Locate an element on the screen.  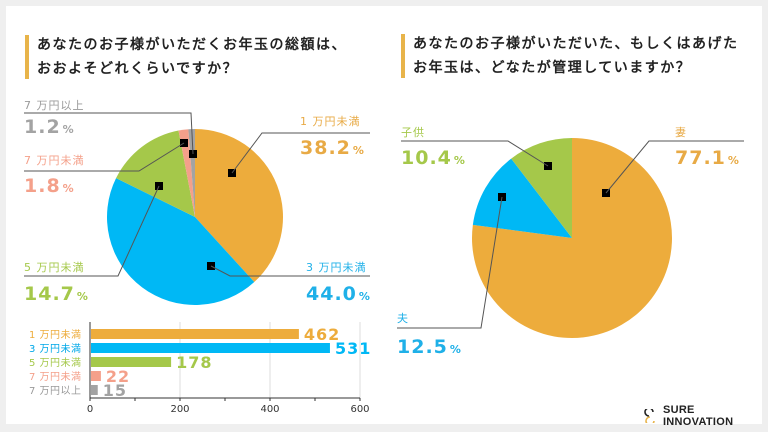
pie-1-percent-under-30k: 44.0% is located at coordinates (338, 294).